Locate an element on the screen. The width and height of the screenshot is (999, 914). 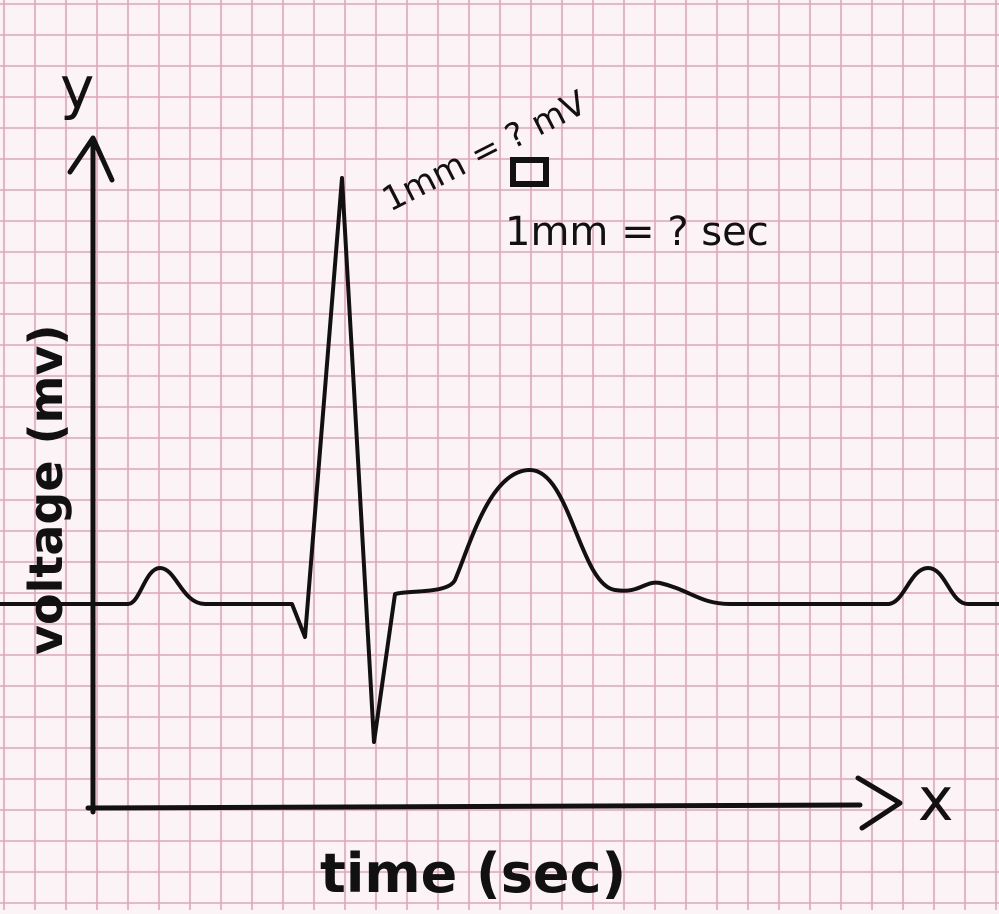
x-axis-letter: x is located at coordinates (936, 800).